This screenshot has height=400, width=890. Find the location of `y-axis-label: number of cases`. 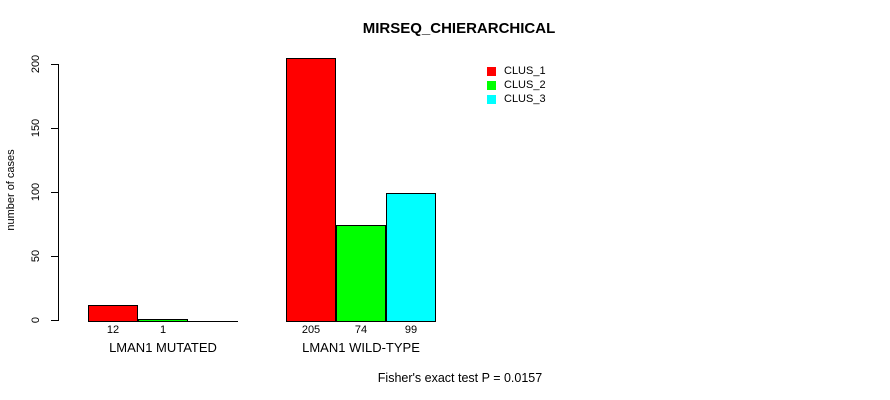

y-axis-label: number of cases is located at coordinates (11, 190).